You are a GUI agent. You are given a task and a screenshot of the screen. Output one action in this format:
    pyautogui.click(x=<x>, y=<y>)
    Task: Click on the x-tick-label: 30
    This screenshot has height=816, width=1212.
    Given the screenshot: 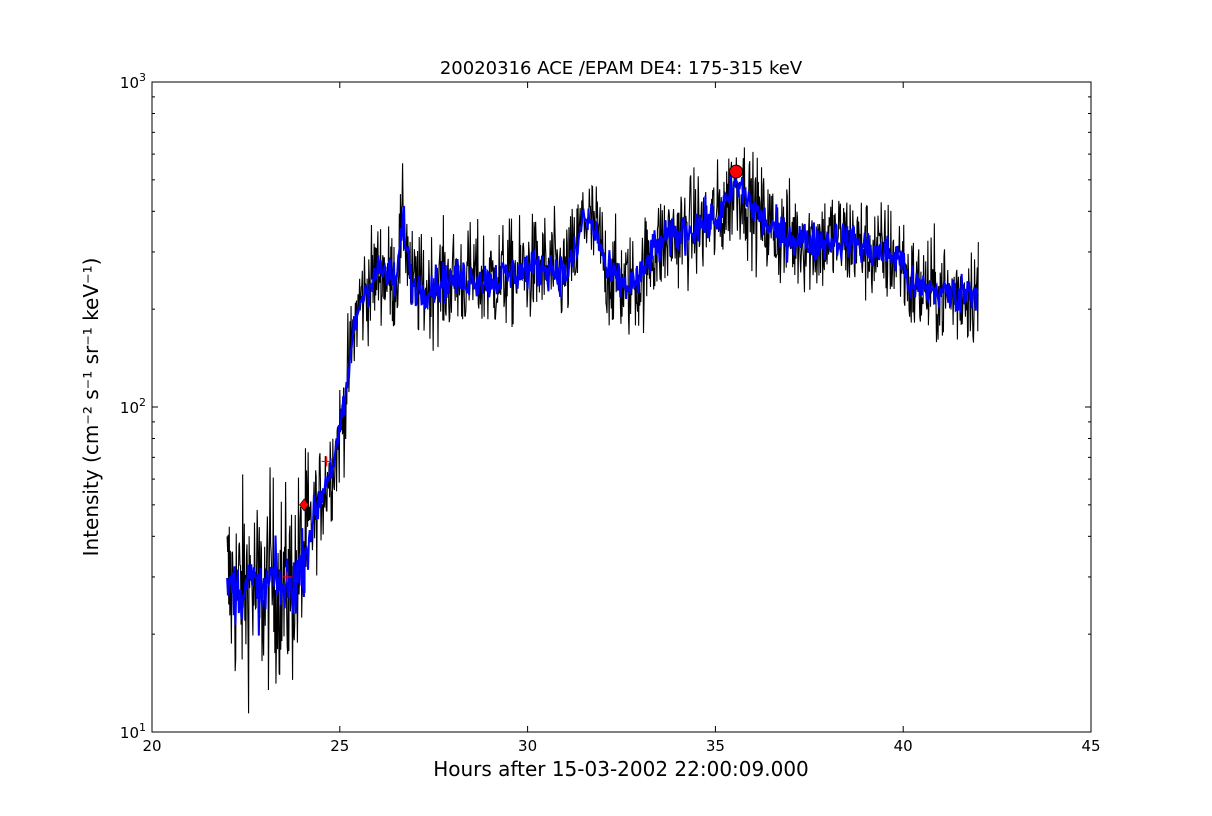 What is the action you would take?
    pyautogui.click(x=527, y=746)
    